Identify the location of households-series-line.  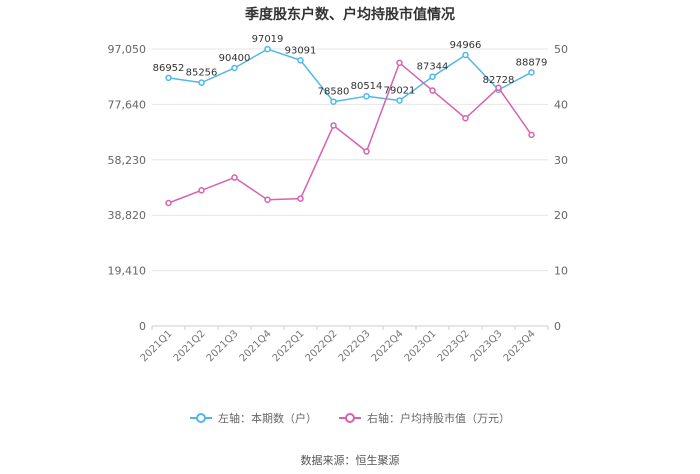
(350, 75).